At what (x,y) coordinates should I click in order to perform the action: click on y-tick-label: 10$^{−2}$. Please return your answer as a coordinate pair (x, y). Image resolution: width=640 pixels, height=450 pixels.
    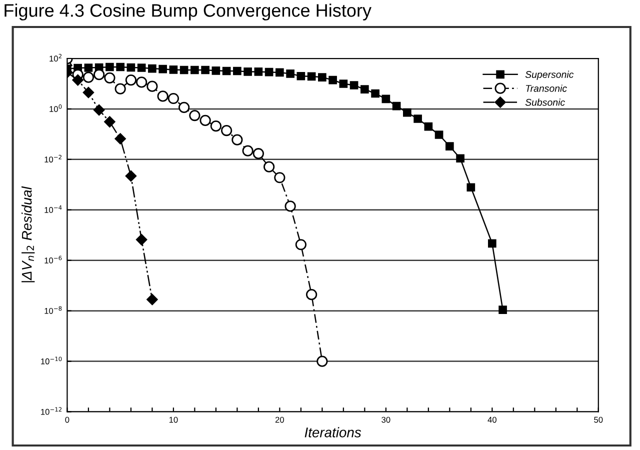
    Looking at the image, I should click on (53, 158).